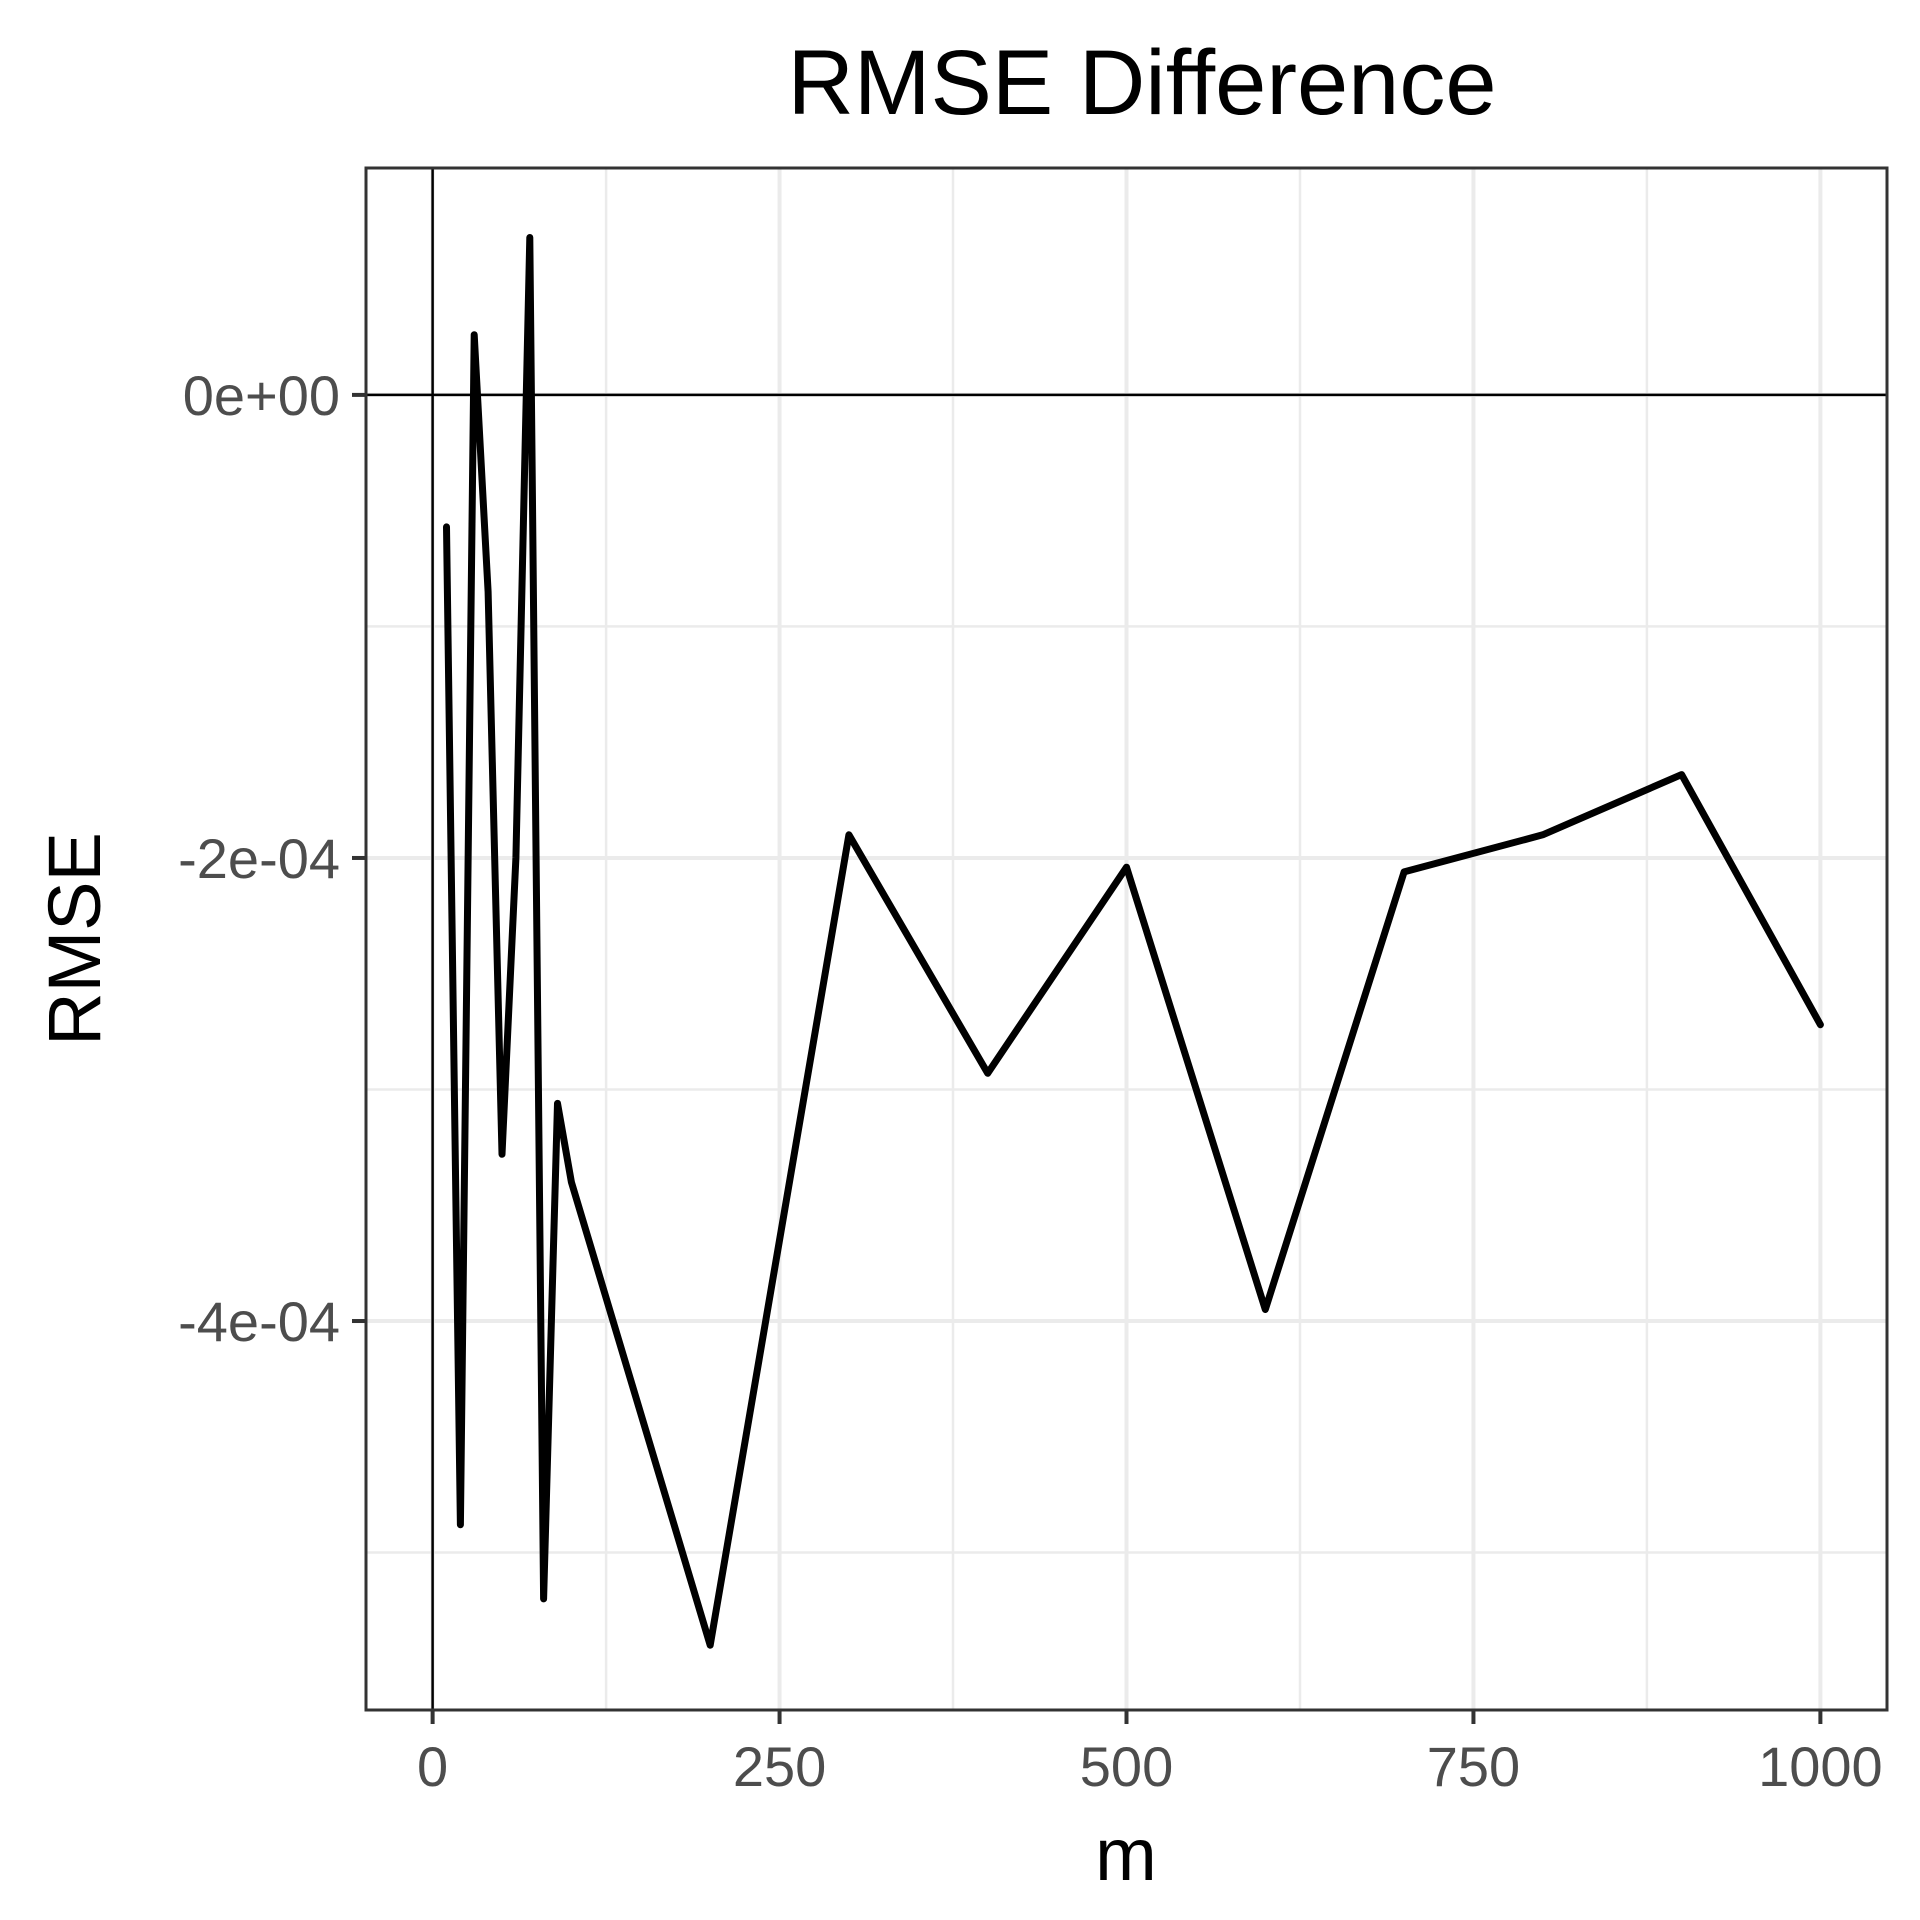 The height and width of the screenshot is (1920, 1920). Describe the element at coordinates (779, 1766) in the screenshot. I see `x-tick-label: 250` at that location.